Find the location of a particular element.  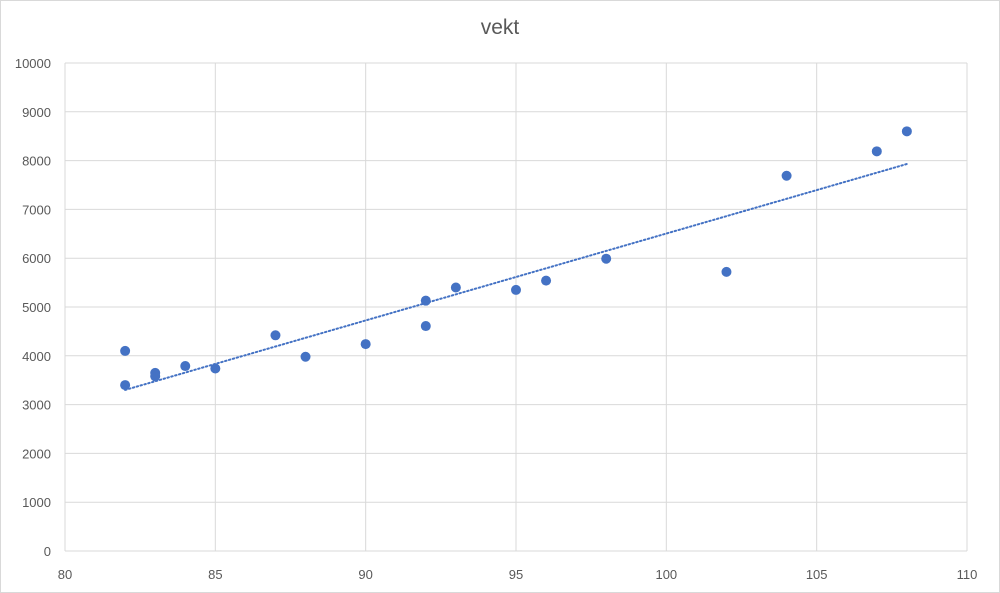

x-tick-label: 110 is located at coordinates (967, 574).